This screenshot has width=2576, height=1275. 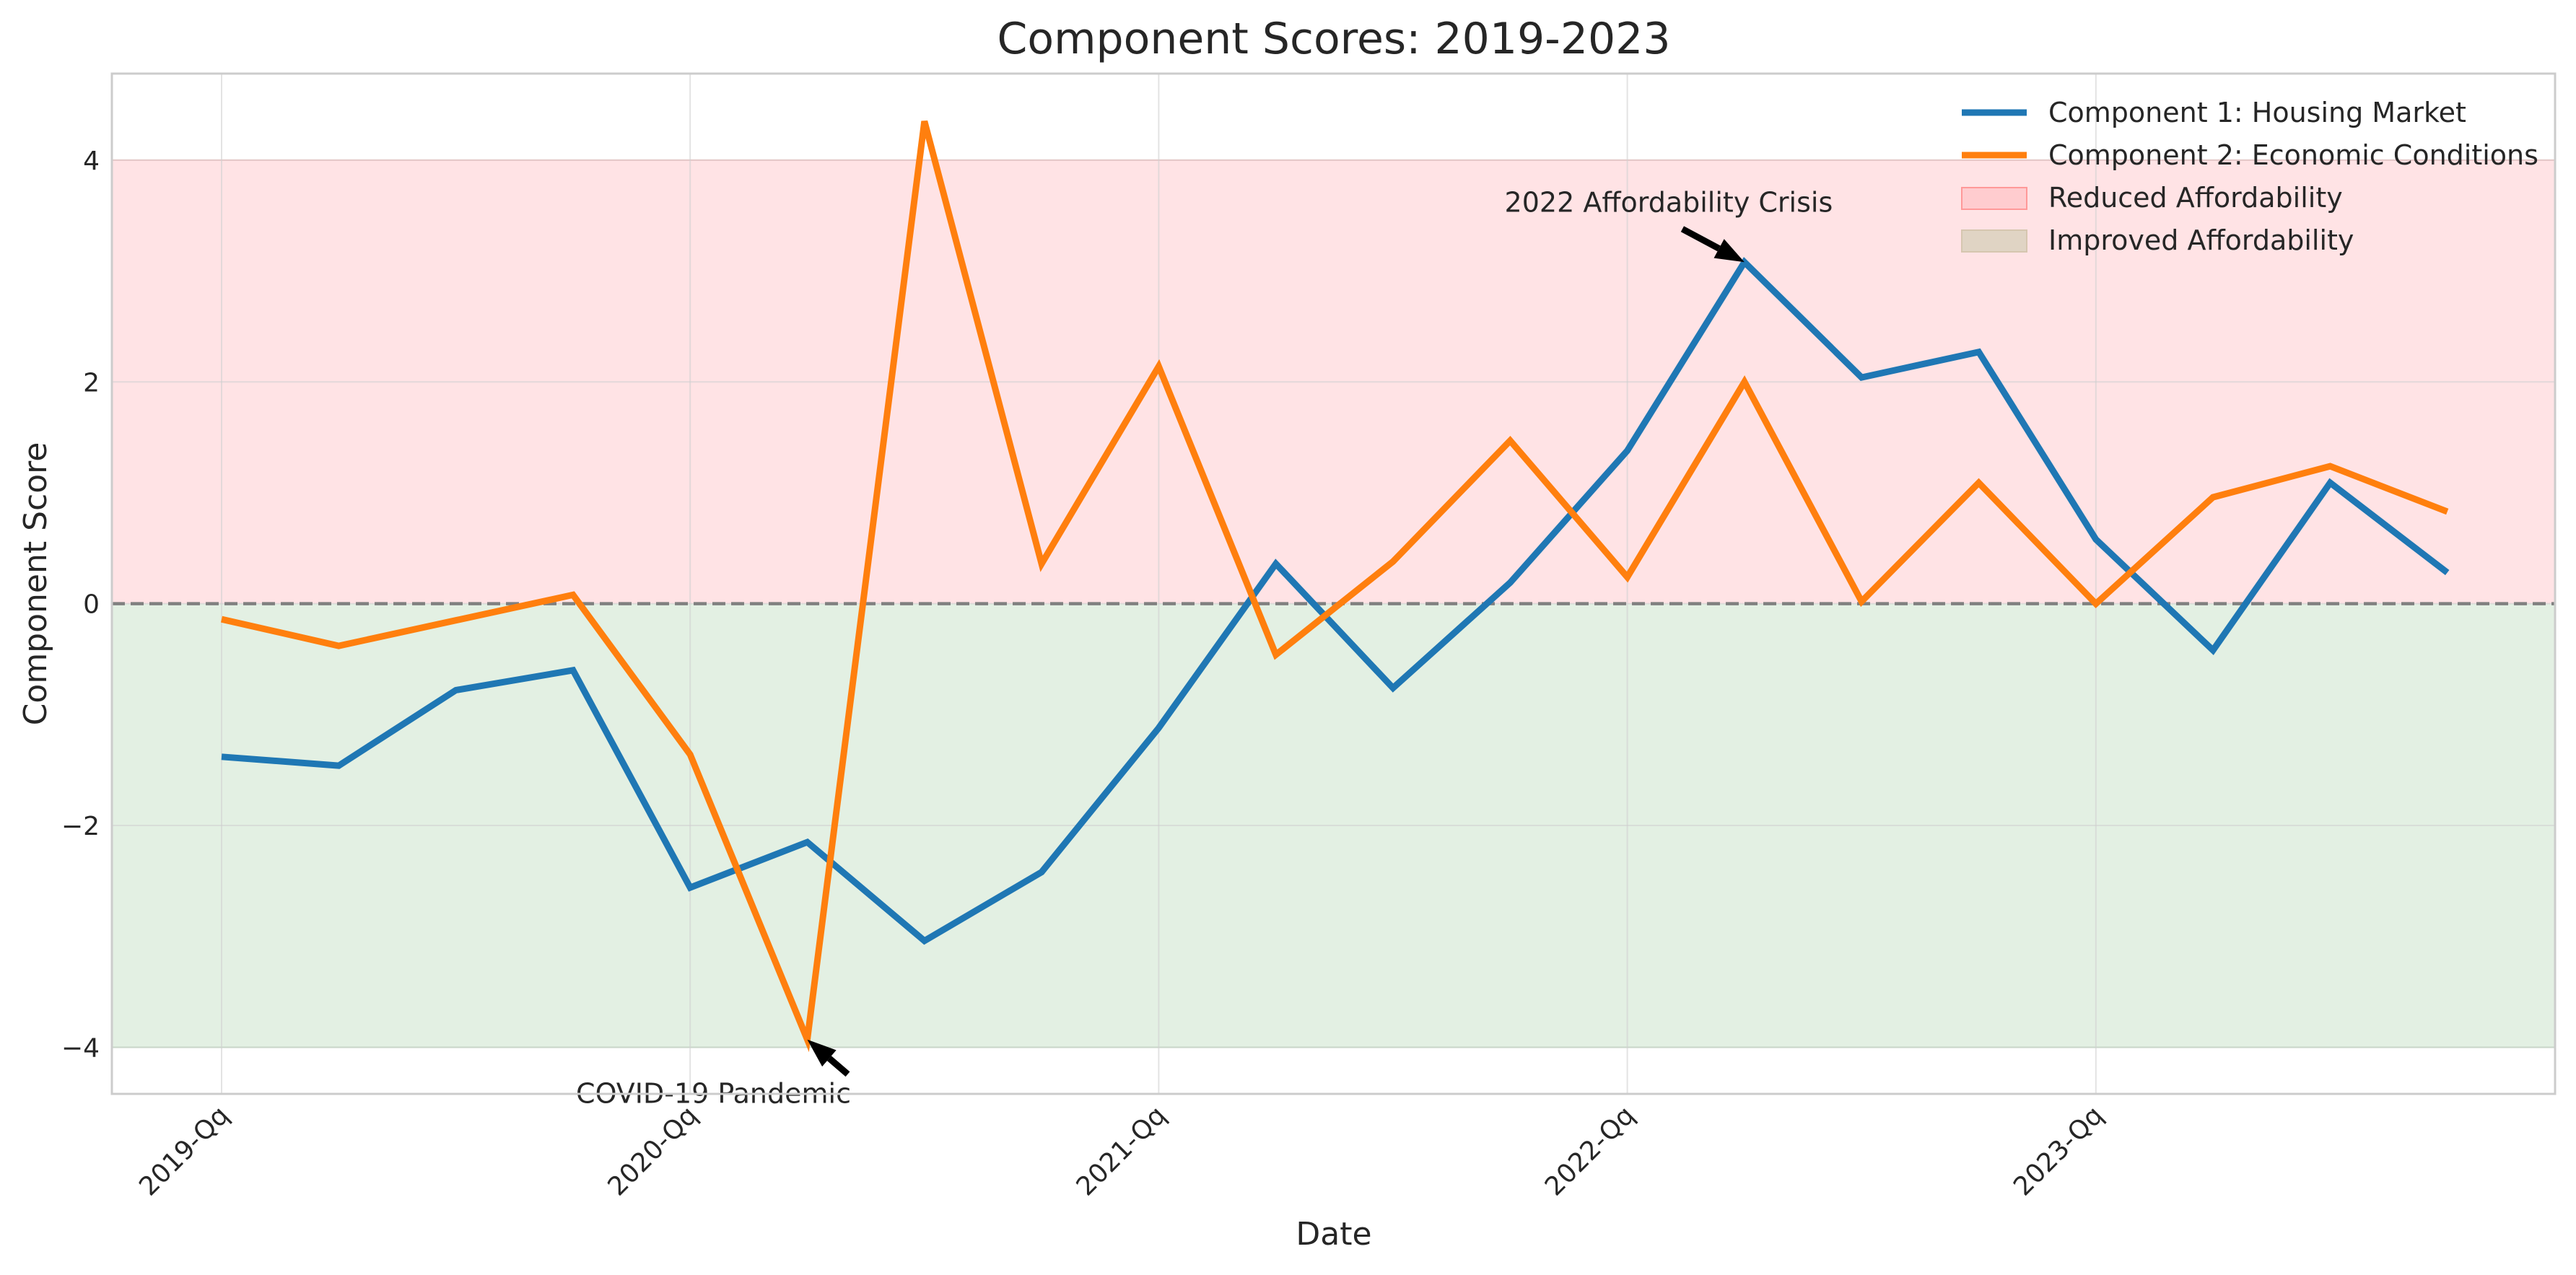 What do you see at coordinates (2195, 198) in the screenshot?
I see `legend-label-2: Reduced Affordability` at bounding box center [2195, 198].